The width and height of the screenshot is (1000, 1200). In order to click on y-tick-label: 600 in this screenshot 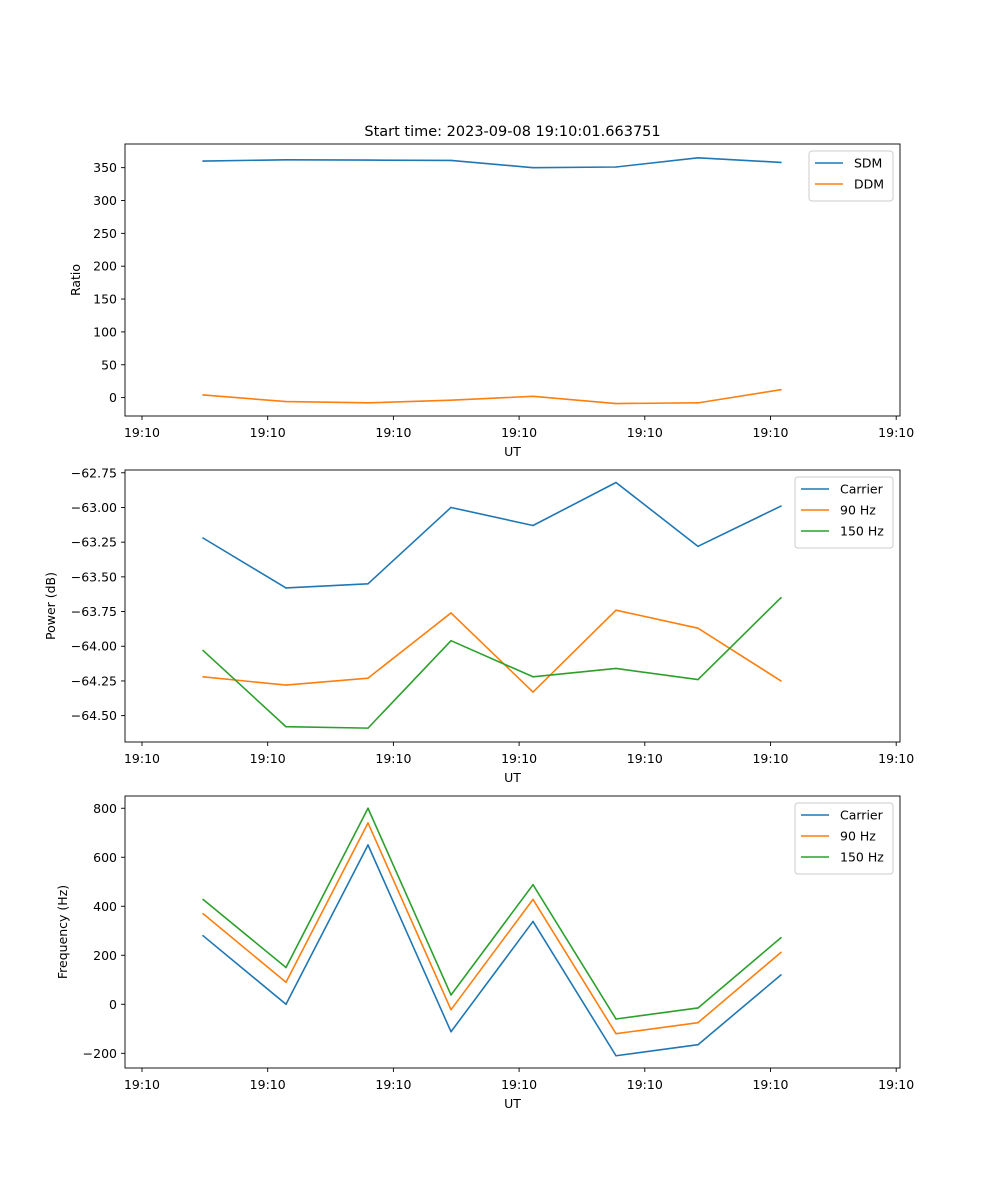, I will do `click(105, 857)`.